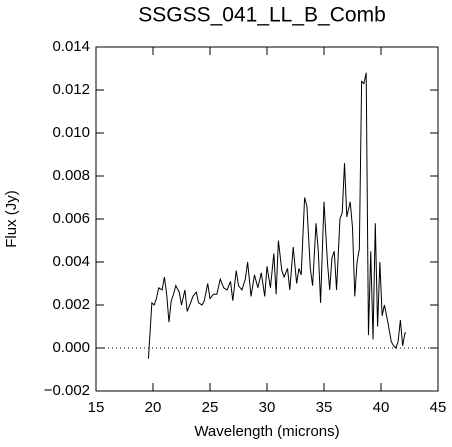 The width and height of the screenshot is (452, 447). What do you see at coordinates (71, 89) in the screenshot?
I see `y-tick-label: 0.012` at bounding box center [71, 89].